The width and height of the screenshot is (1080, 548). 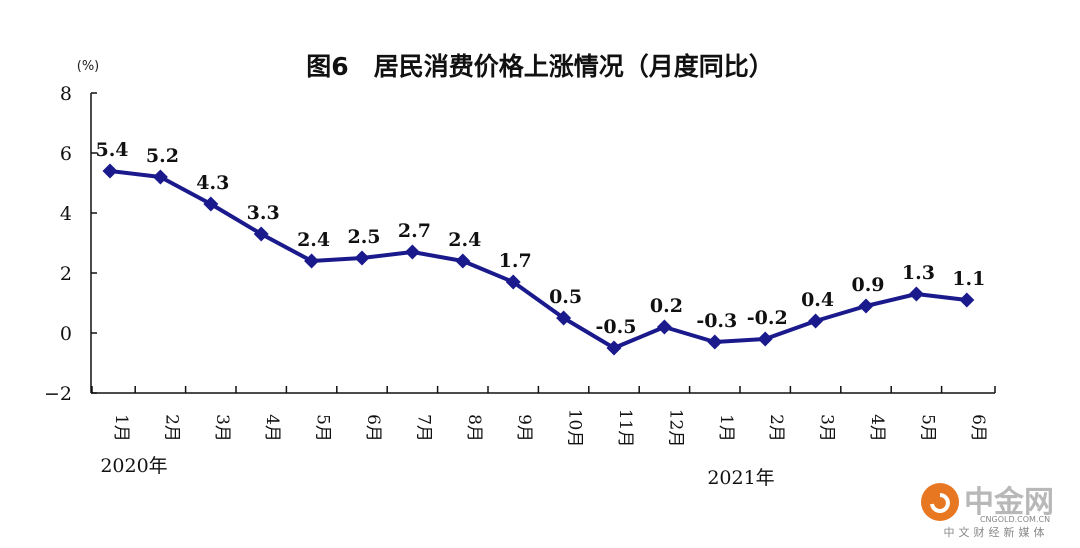 What do you see at coordinates (263, 213) in the screenshot?
I see `data-label: 3.3` at bounding box center [263, 213].